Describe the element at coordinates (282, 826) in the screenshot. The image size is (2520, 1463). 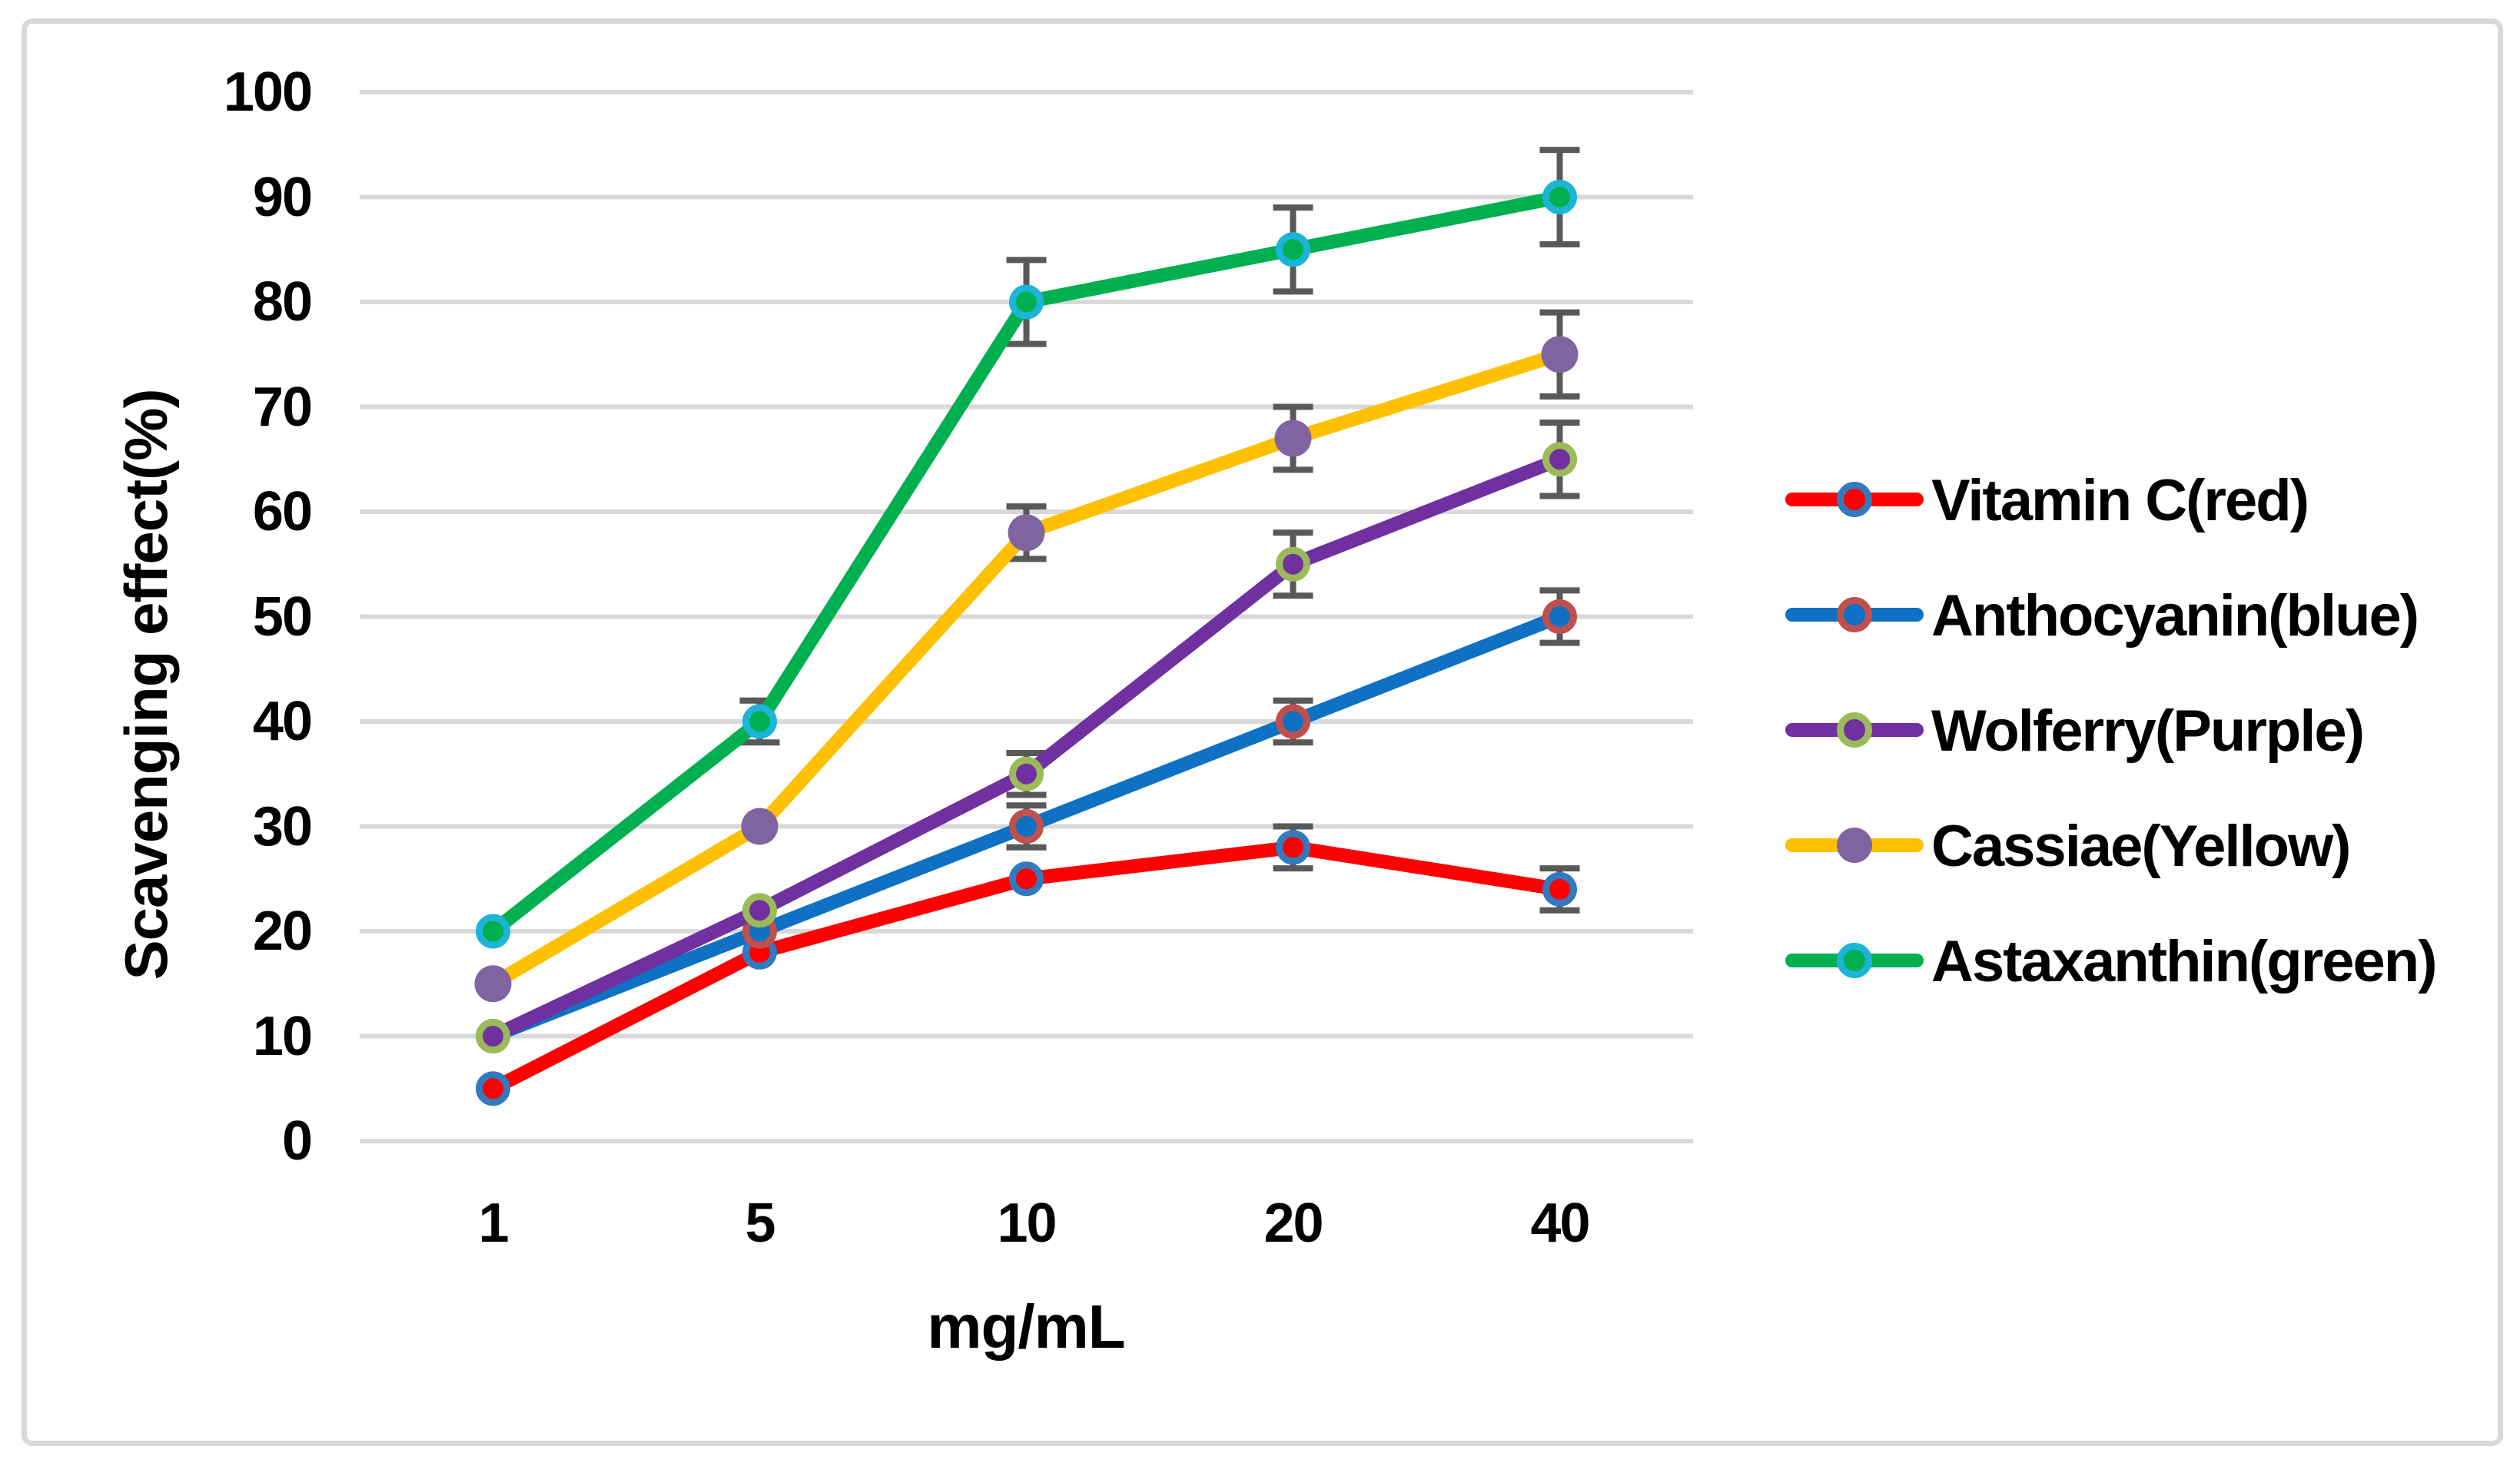
I see `y-tick-label-30: 30` at that location.